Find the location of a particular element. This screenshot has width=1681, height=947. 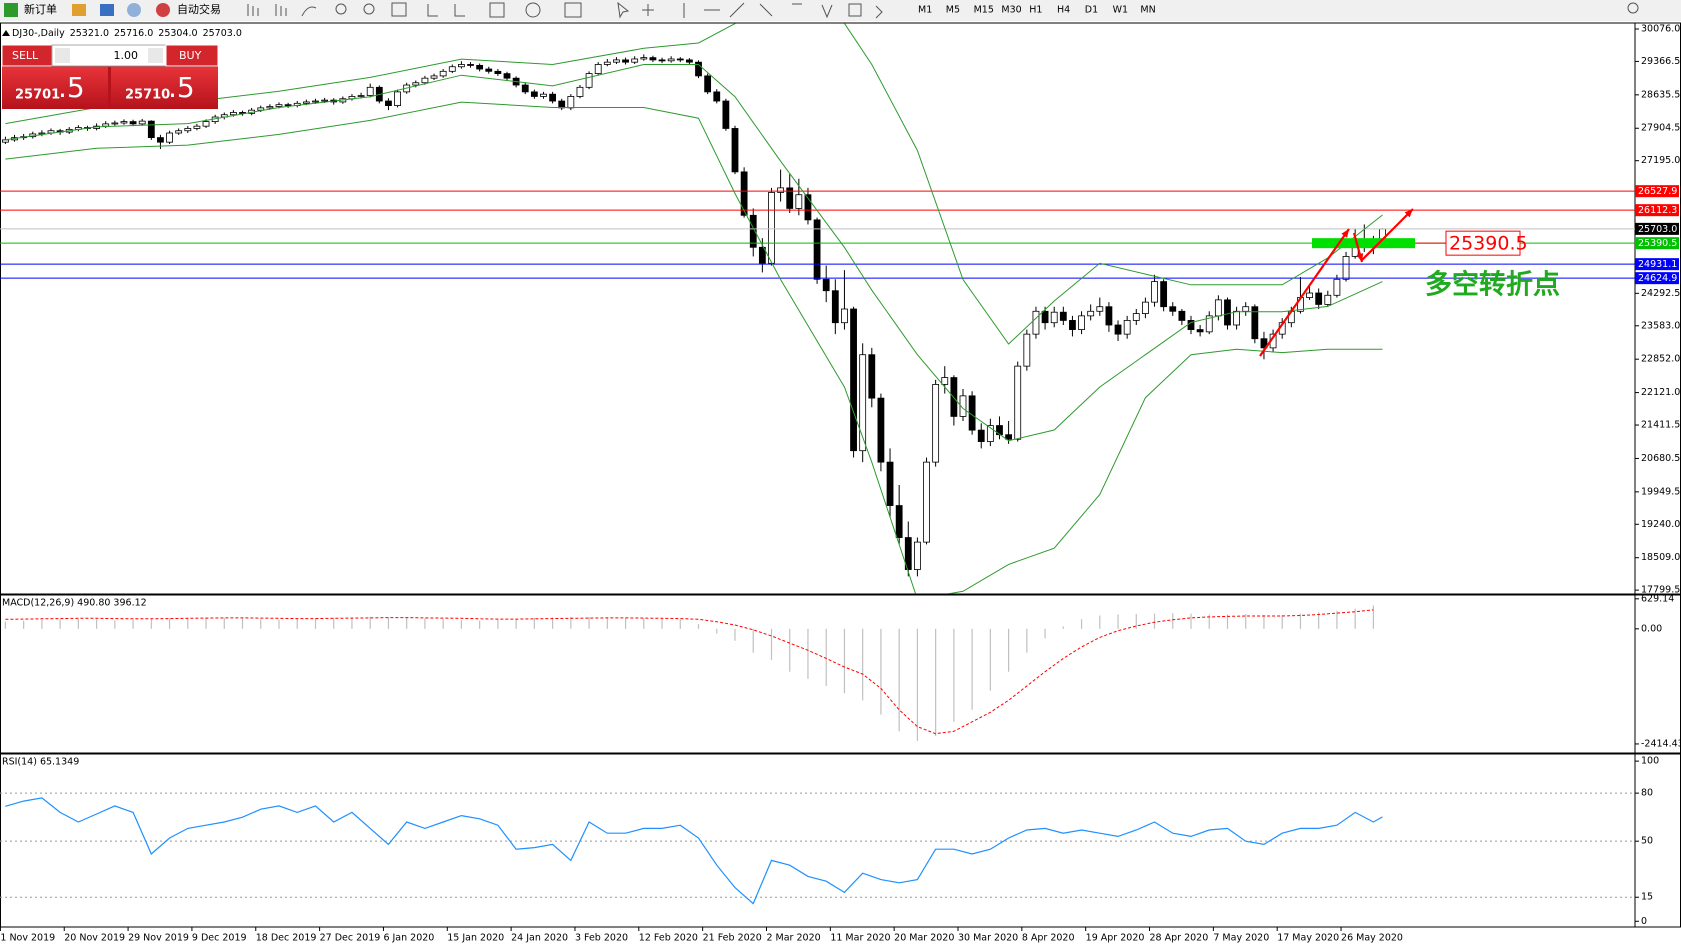

period is located at coordinates (533, 10).